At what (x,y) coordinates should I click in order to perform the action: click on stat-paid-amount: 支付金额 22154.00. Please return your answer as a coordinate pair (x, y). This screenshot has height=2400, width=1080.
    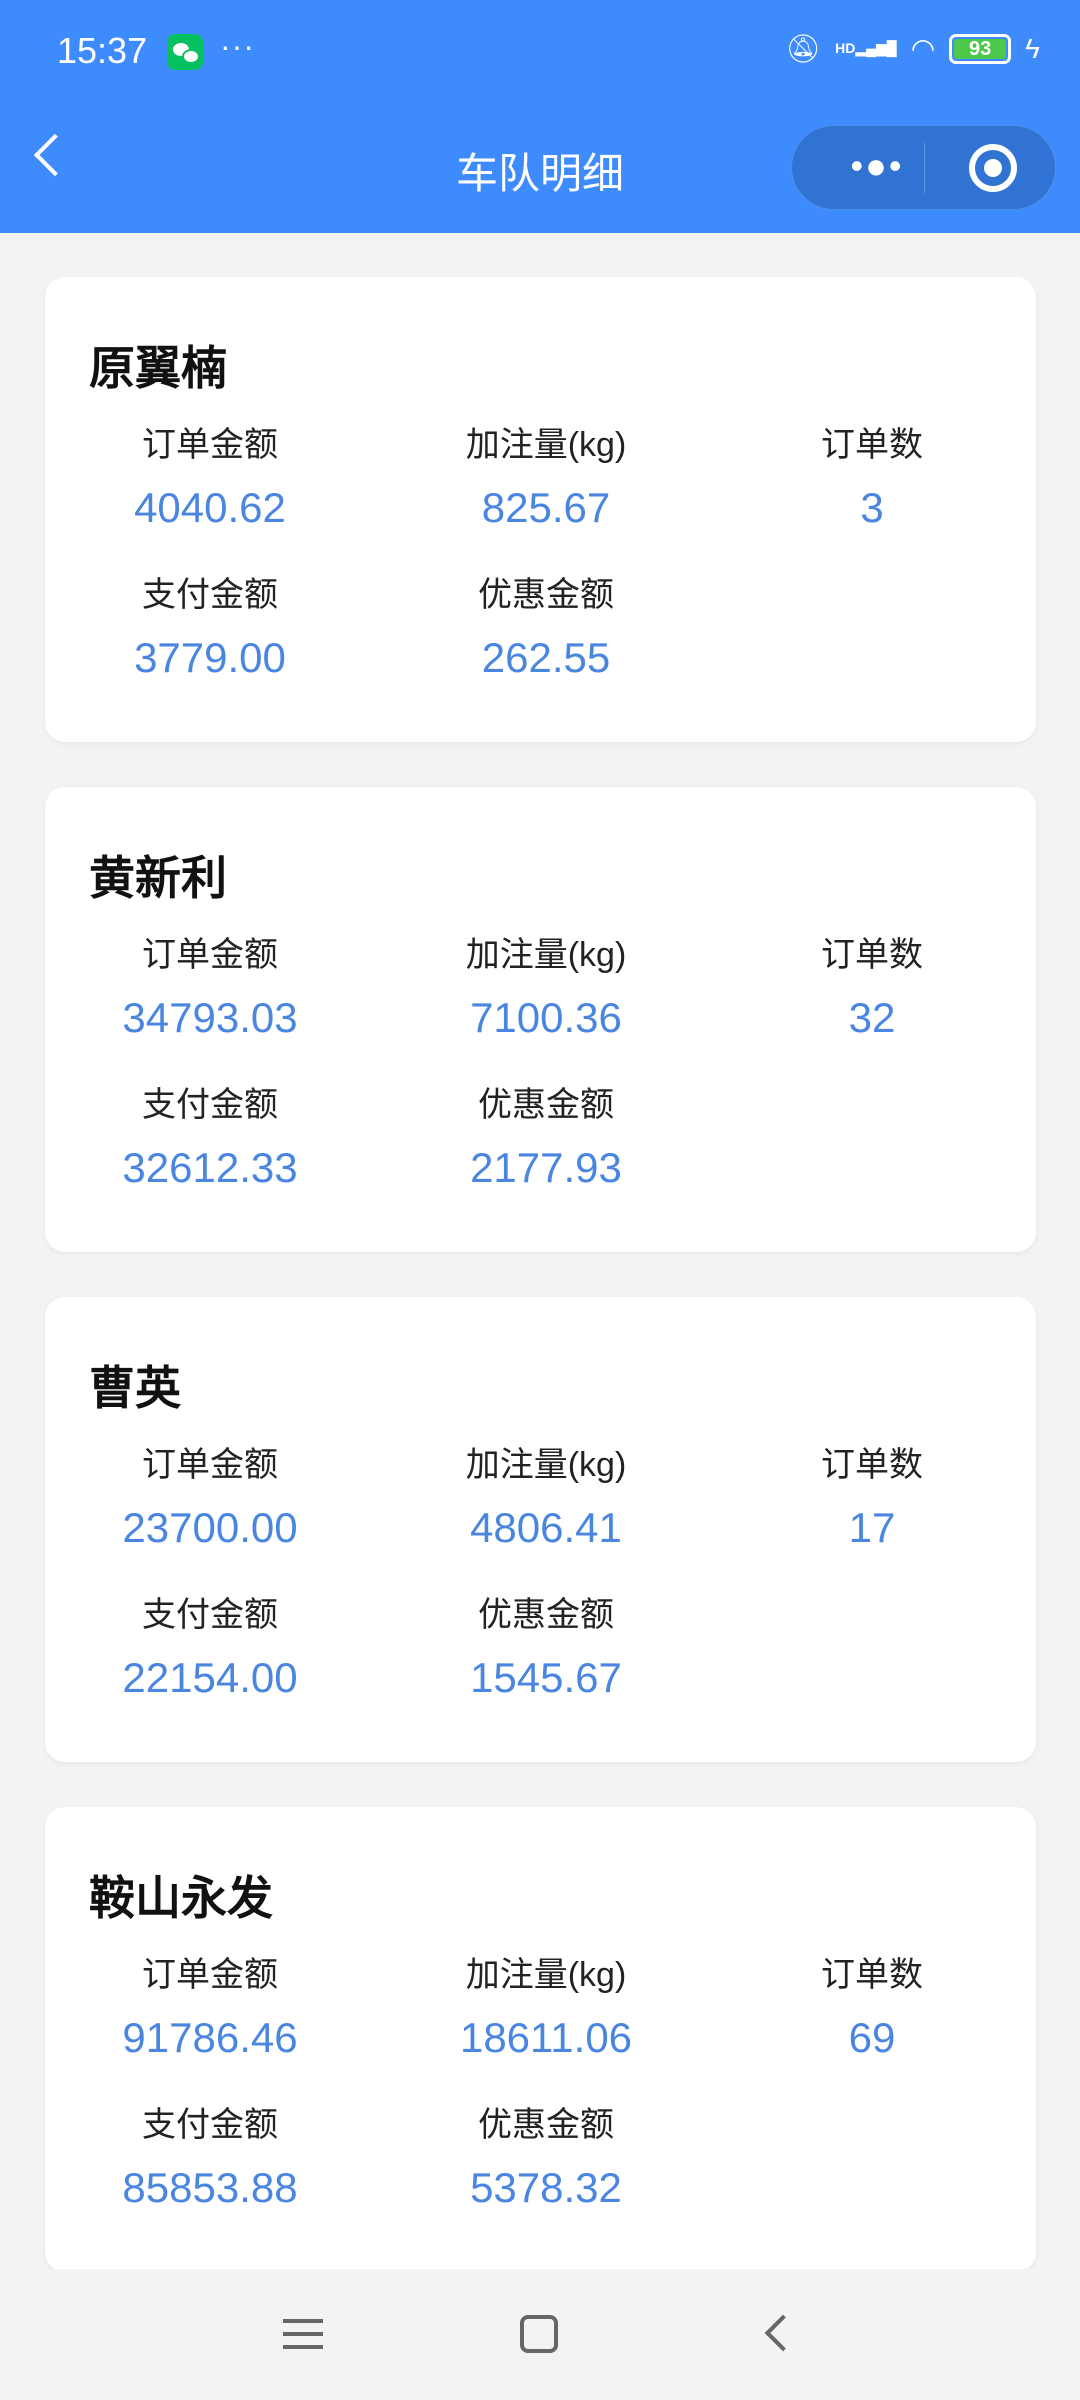
    Looking at the image, I should click on (210, 1644).